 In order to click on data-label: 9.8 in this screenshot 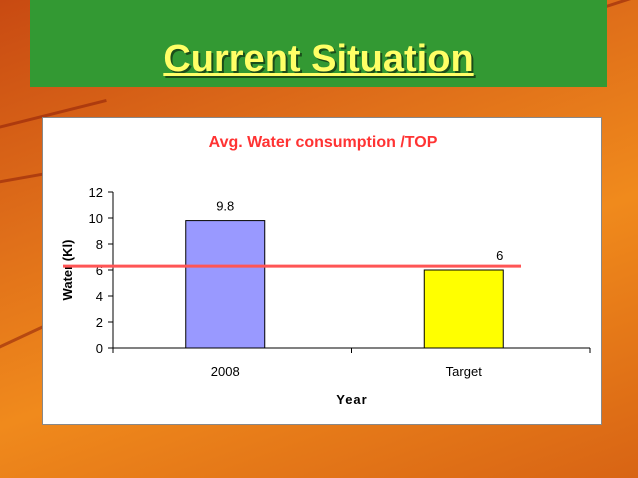, I will do `click(225, 206)`.